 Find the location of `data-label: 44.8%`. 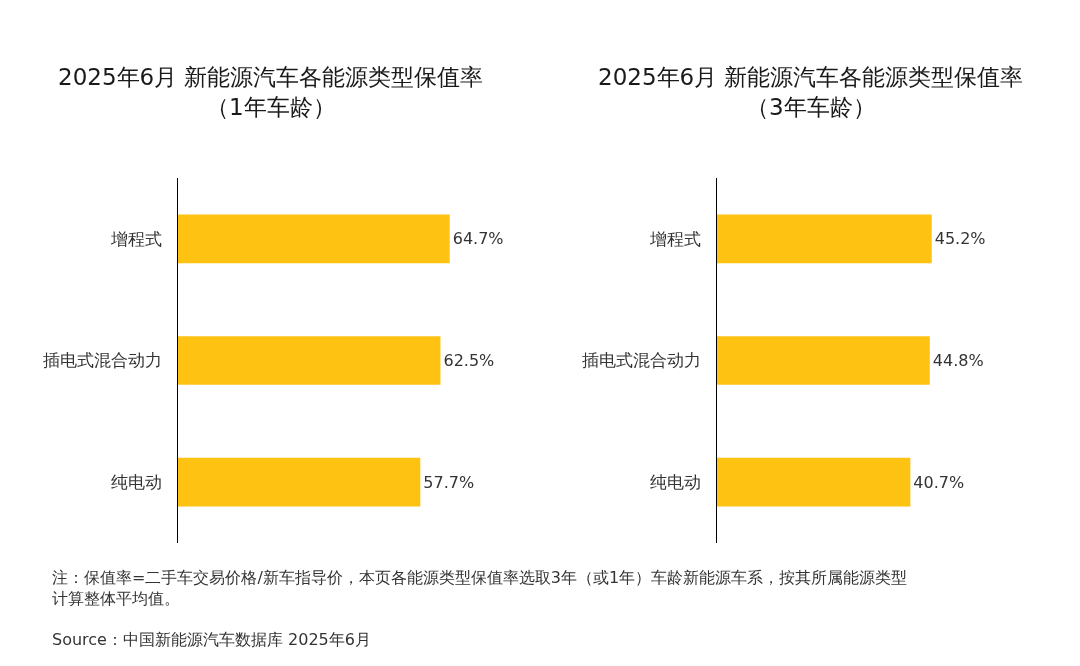

data-label: 44.8% is located at coordinates (958, 360).